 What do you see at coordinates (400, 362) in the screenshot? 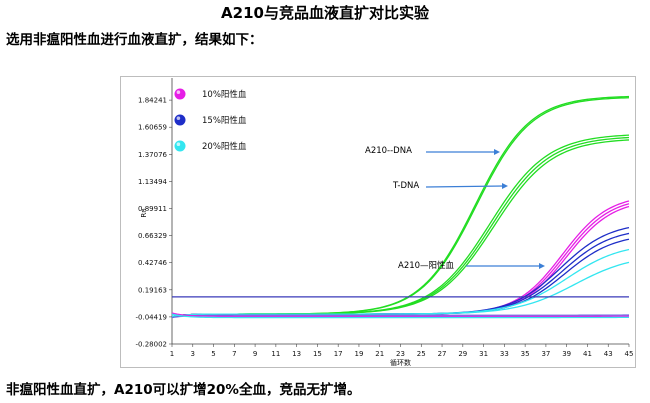
I see `x-axis-label: 循环数` at bounding box center [400, 362].